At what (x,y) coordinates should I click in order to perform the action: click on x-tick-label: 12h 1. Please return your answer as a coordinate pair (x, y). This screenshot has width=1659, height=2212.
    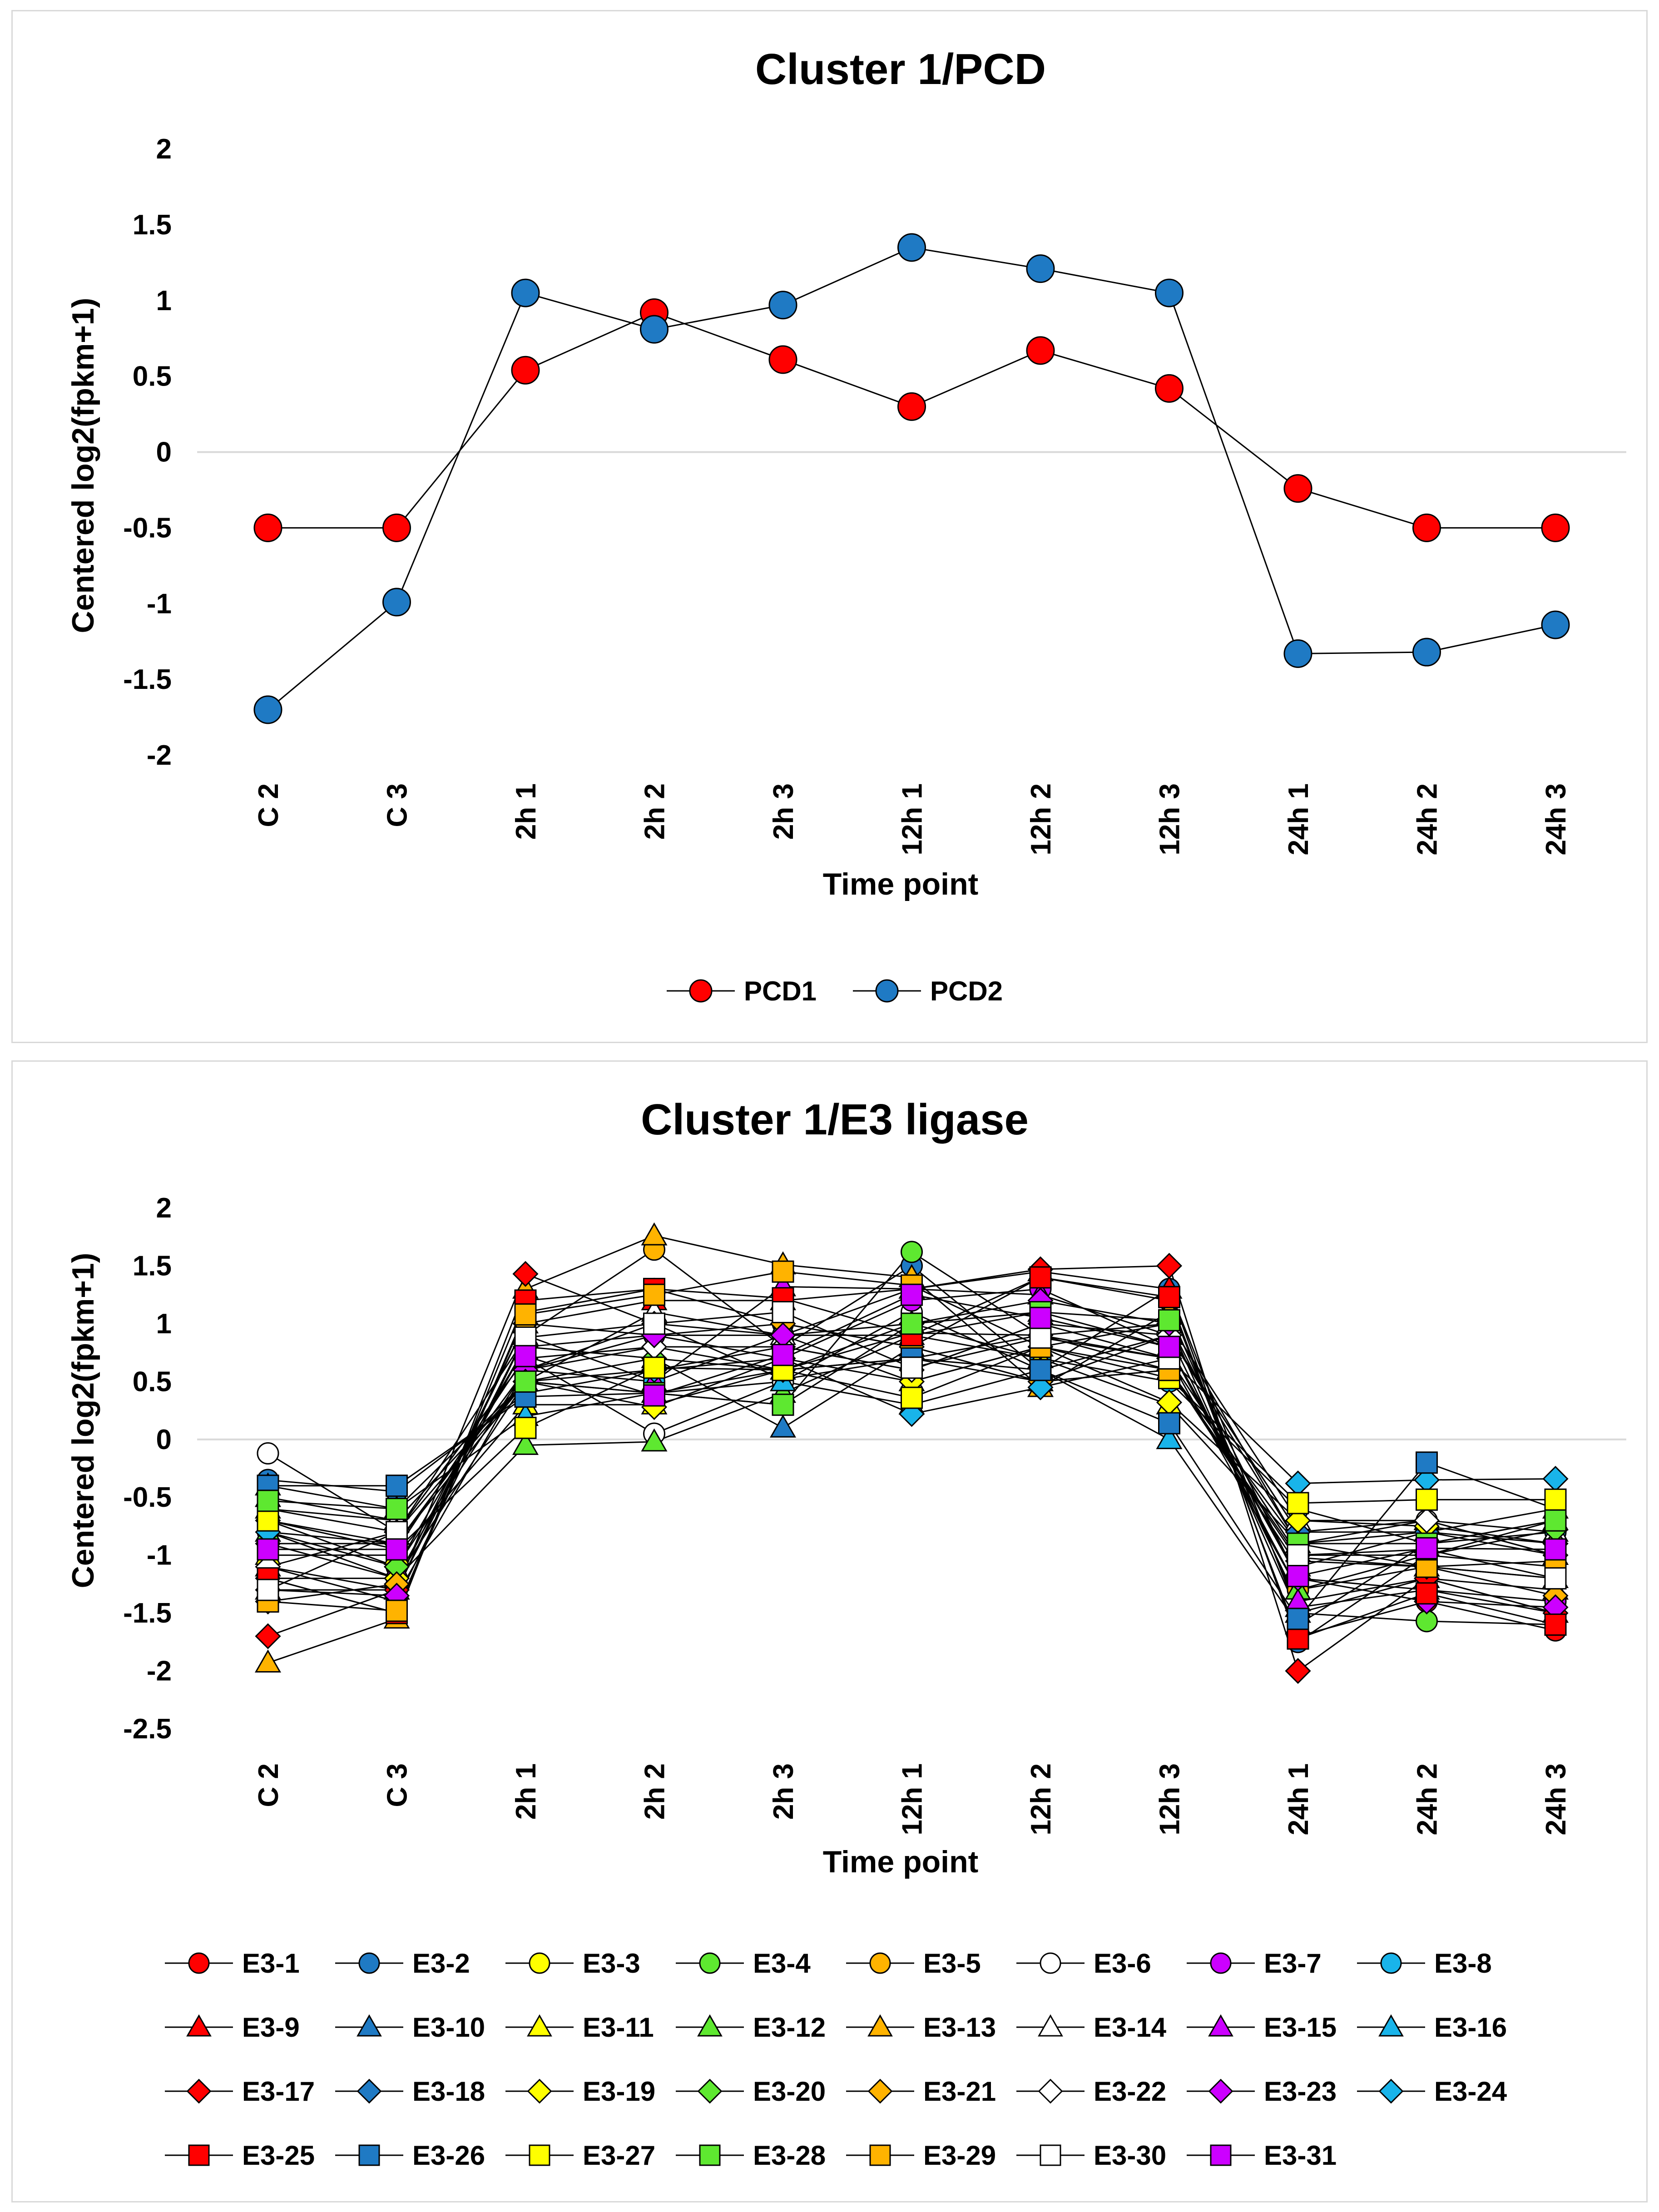
    Looking at the image, I should click on (912, 1800).